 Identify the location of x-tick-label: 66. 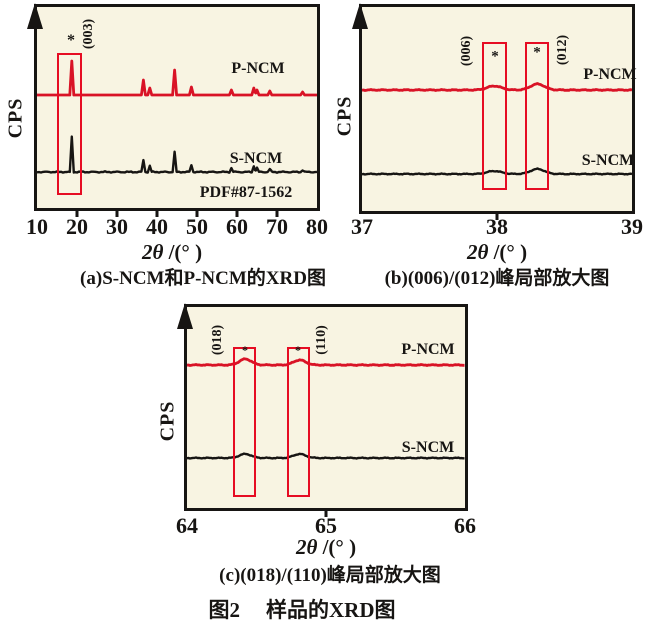
(465, 525).